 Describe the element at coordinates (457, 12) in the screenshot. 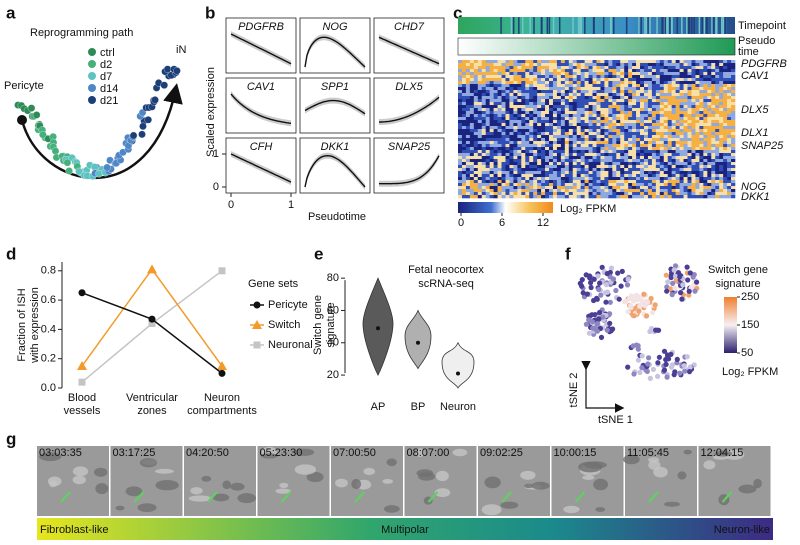

I see `panel-letter: c` at that location.